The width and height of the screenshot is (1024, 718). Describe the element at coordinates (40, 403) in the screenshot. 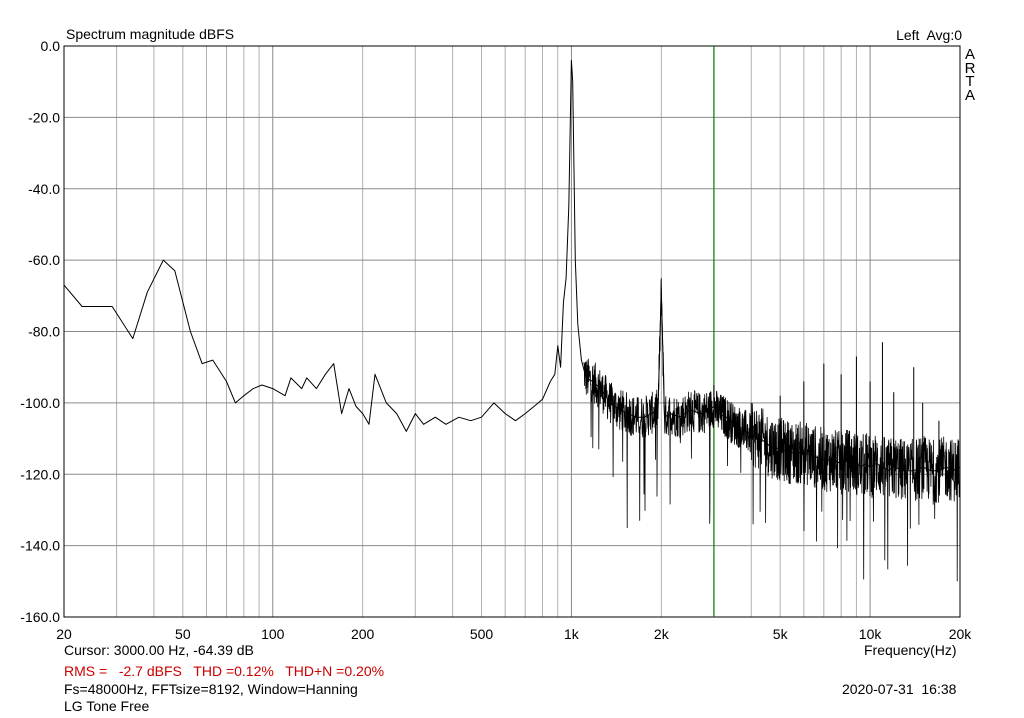

I see `y-tick-label: -100.0` at that location.